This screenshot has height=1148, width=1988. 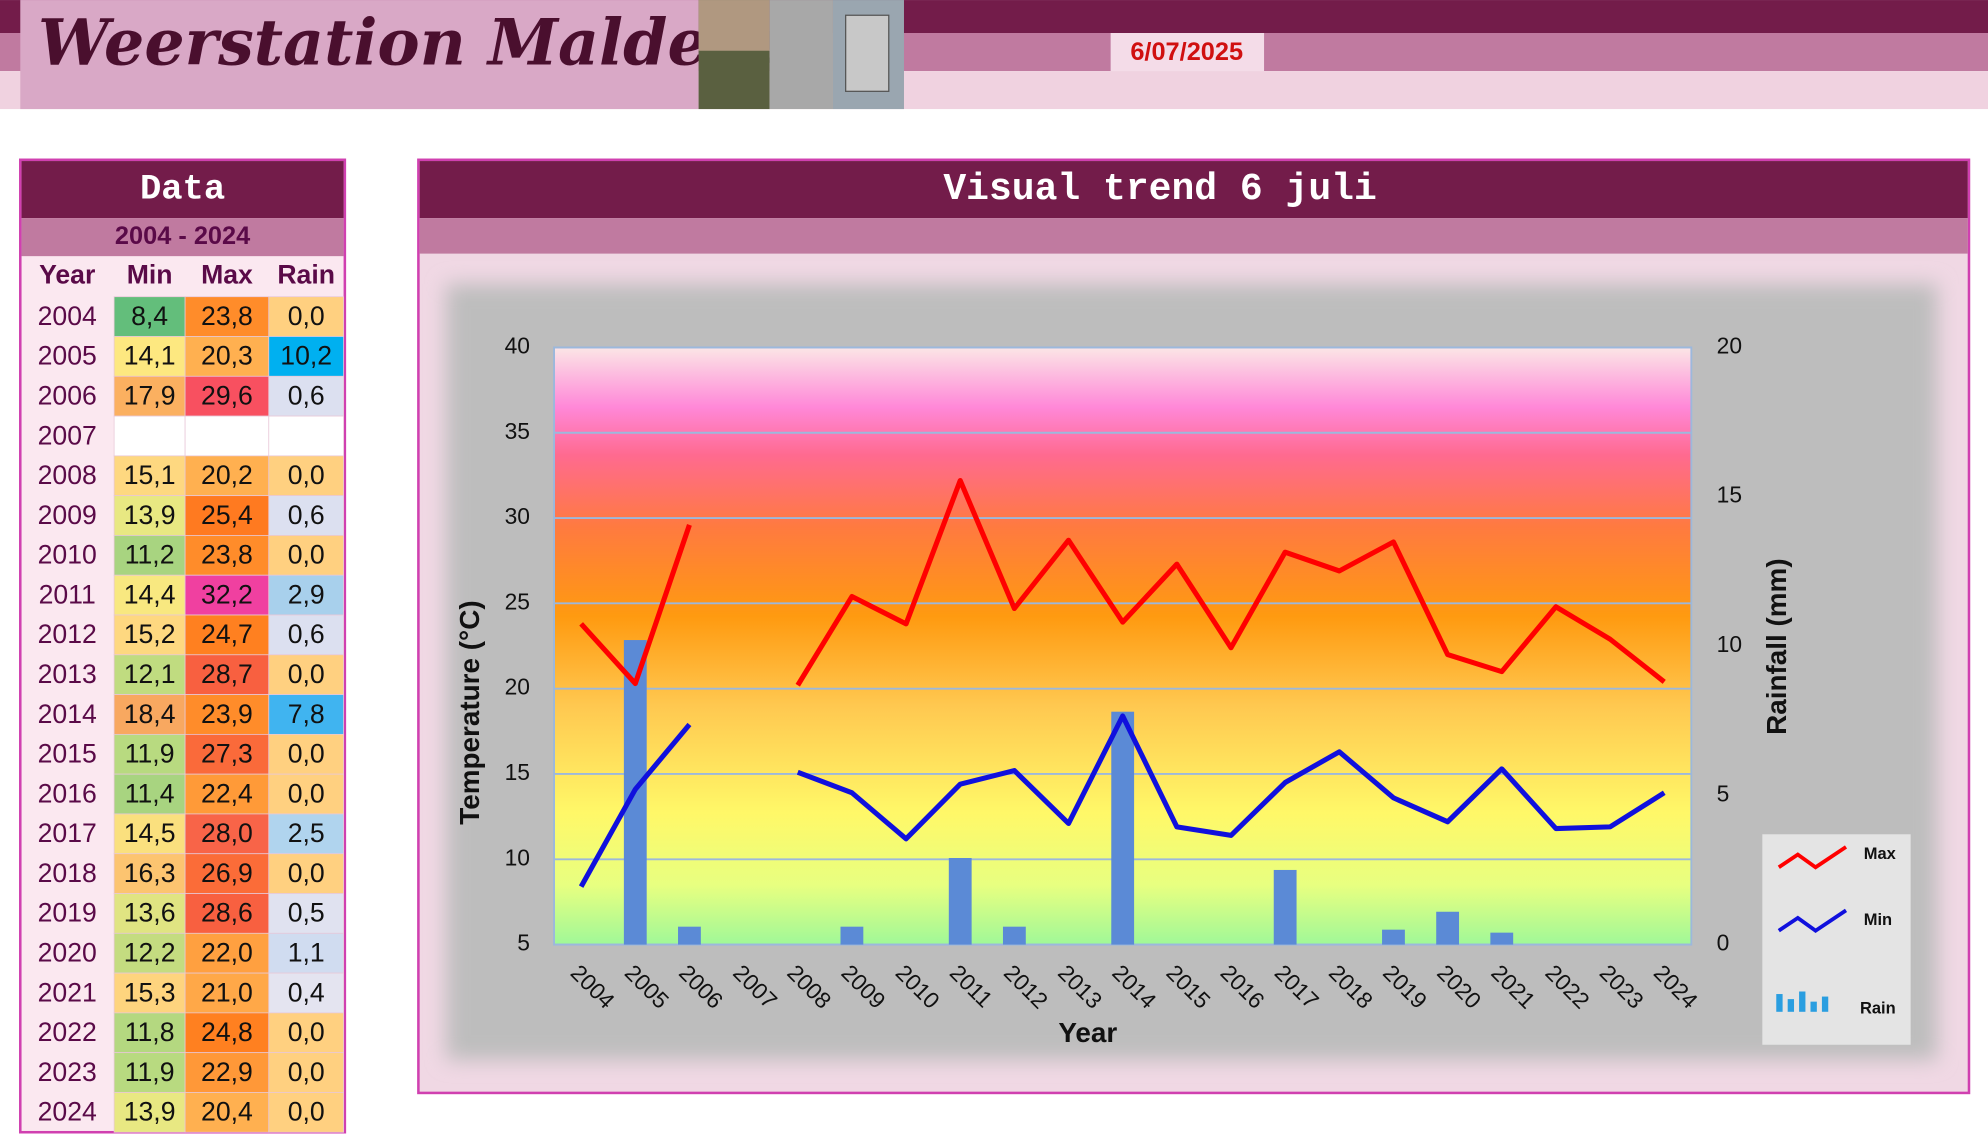 I want to click on year-cell: 2020, so click(x=67, y=952).